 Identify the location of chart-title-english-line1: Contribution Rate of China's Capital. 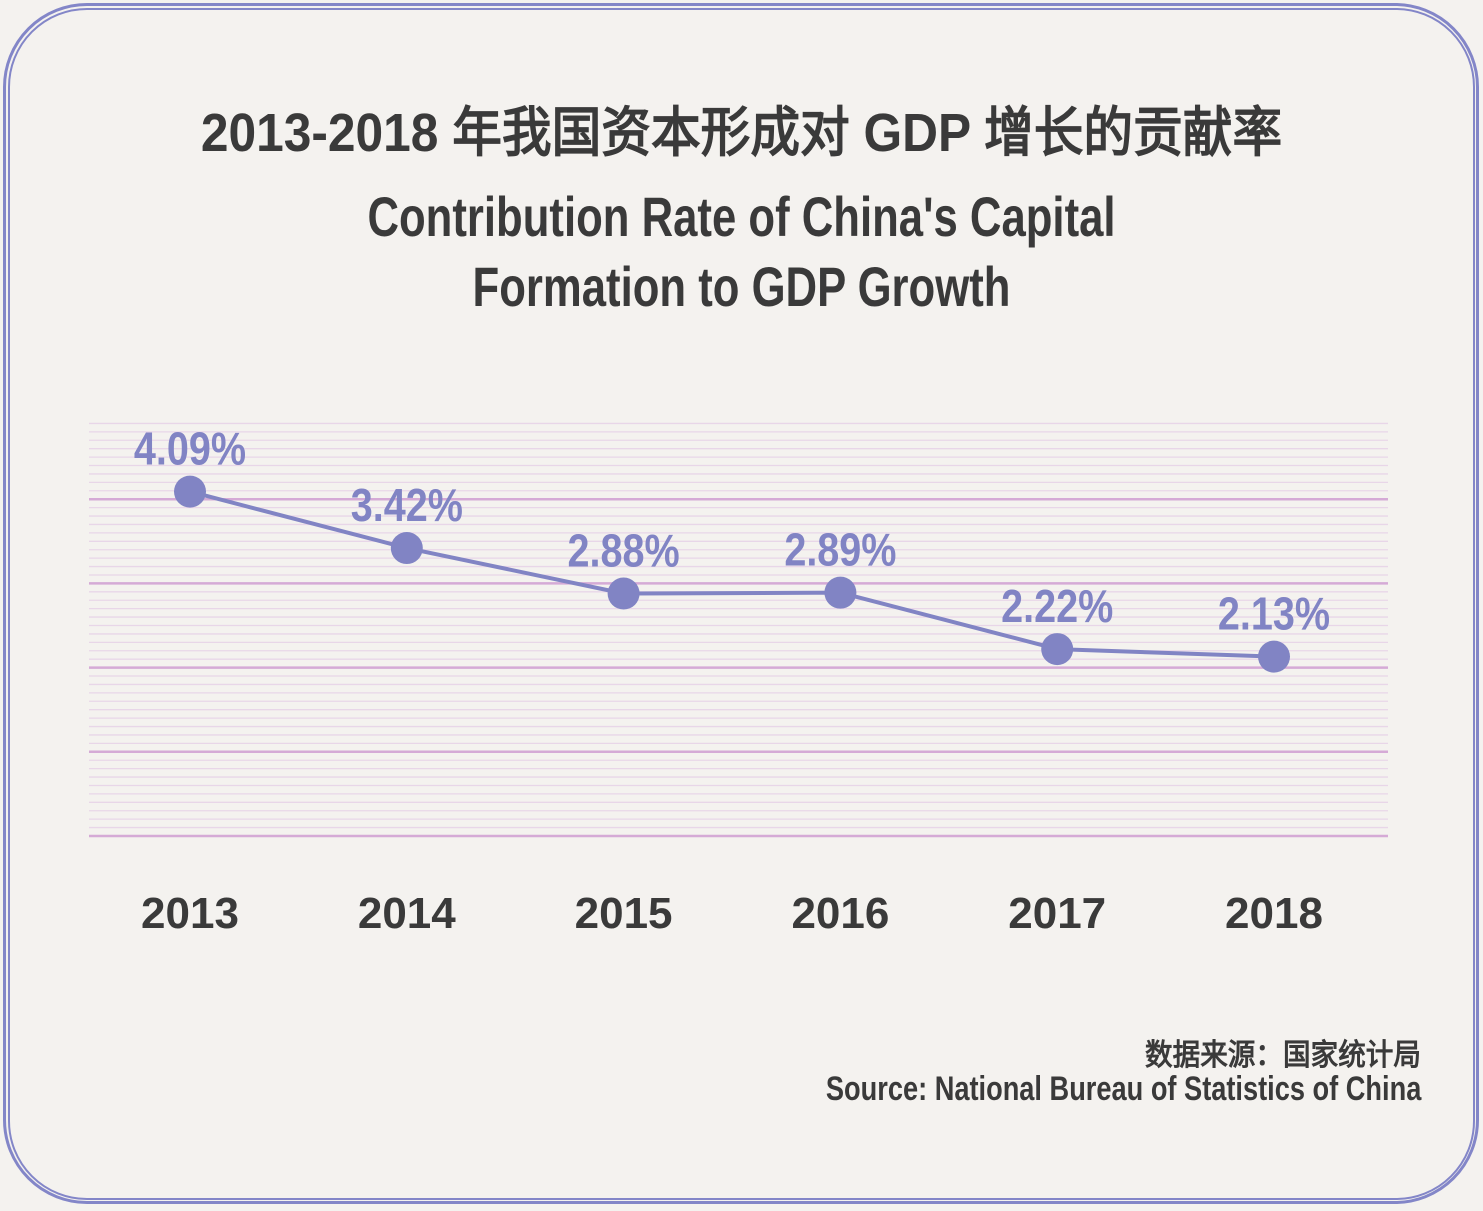
(741, 216).